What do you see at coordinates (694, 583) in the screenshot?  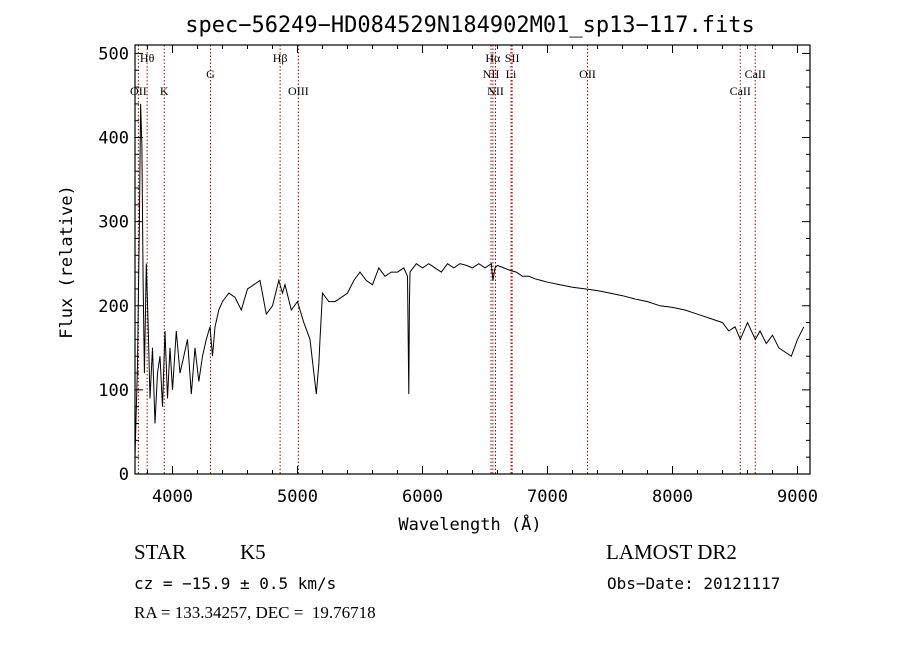 I see `observation-date: Obs−Date: 20121117` at bounding box center [694, 583].